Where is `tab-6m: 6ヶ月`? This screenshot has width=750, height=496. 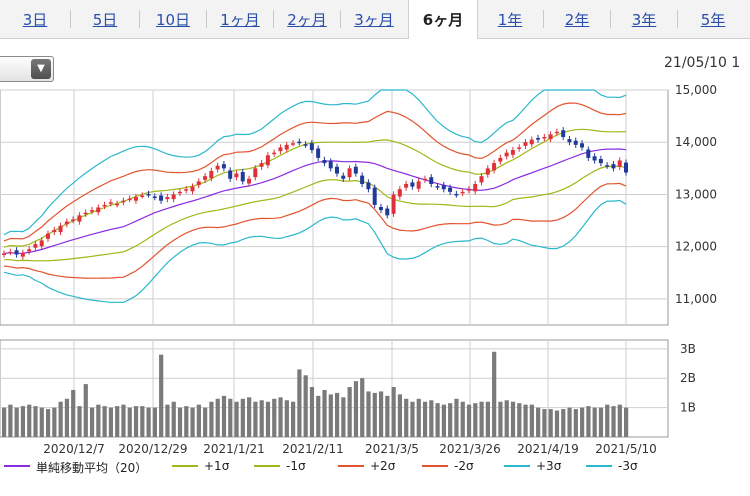 tab-6m: 6ヶ月 is located at coordinates (443, 19).